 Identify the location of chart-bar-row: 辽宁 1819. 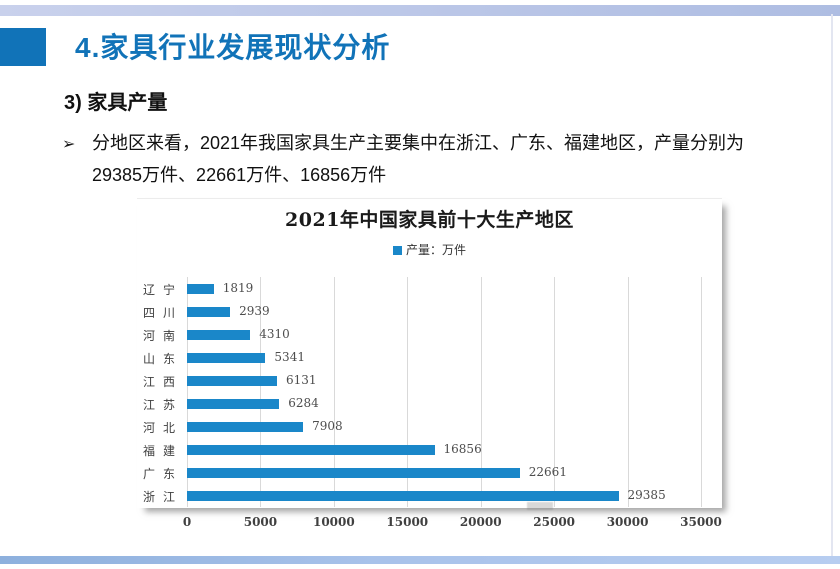
(429, 288).